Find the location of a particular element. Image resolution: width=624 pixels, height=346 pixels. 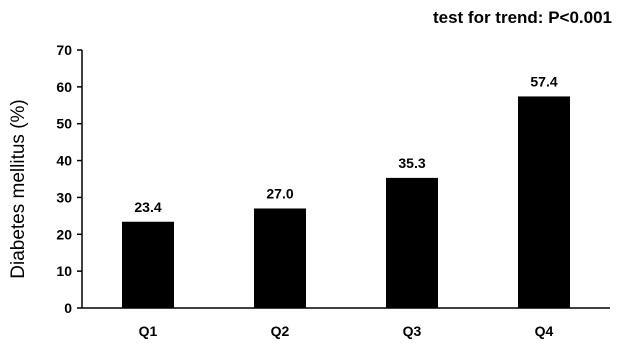

bar-q3 is located at coordinates (412, 242).